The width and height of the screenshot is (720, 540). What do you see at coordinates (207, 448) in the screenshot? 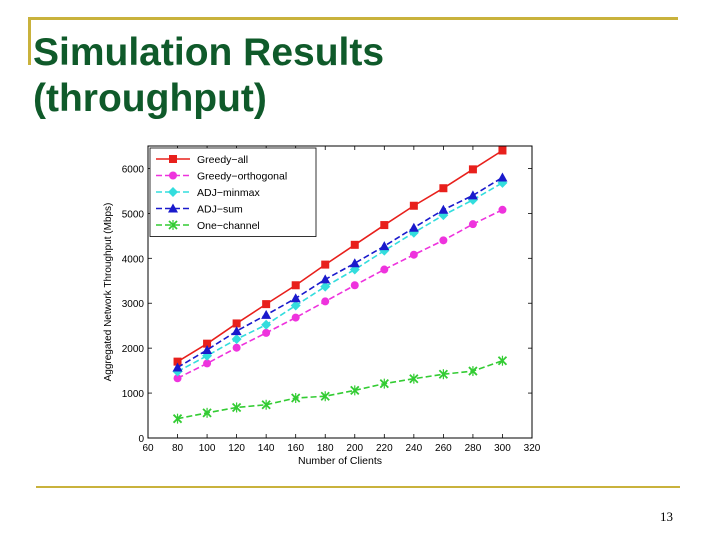
I see `x-tick-label: 100` at bounding box center [207, 448].